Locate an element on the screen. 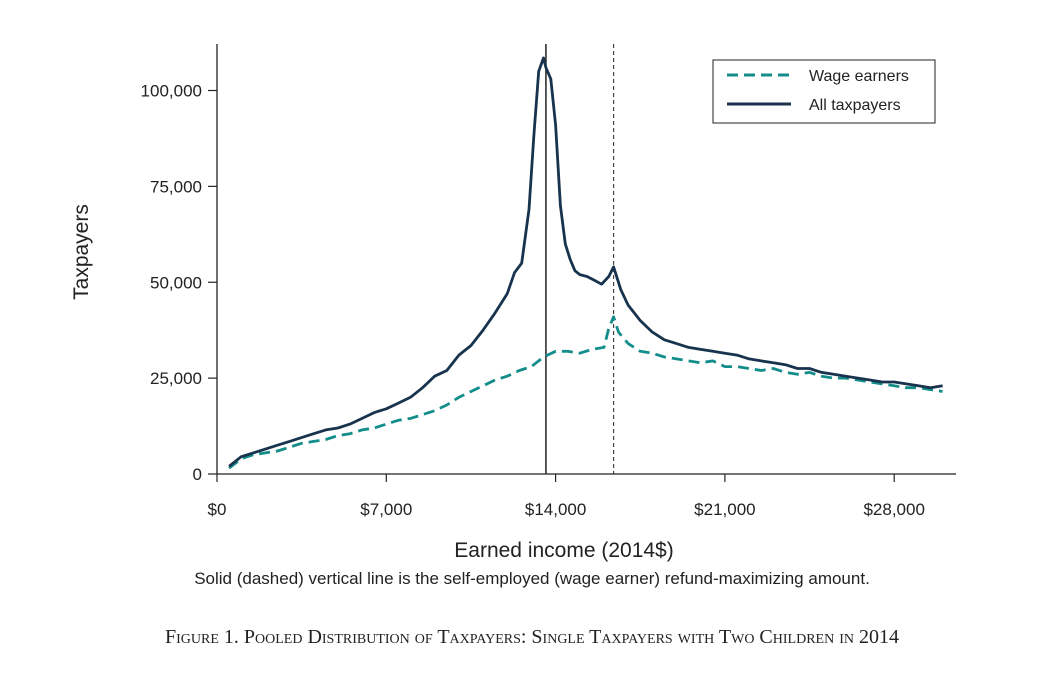 This screenshot has width=1064, height=673. x-tick-label: $28,000 is located at coordinates (893, 509).